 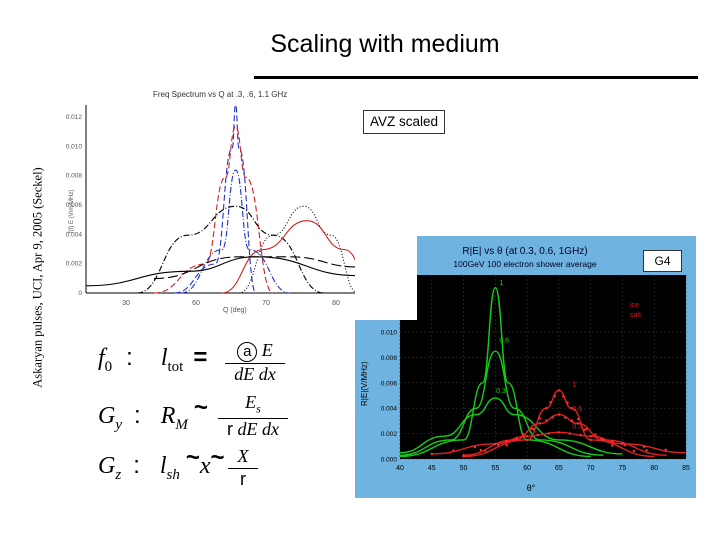 What do you see at coordinates (253, 417) in the screenshot?
I see `gy-fraction: Es r dE dx` at bounding box center [253, 417].